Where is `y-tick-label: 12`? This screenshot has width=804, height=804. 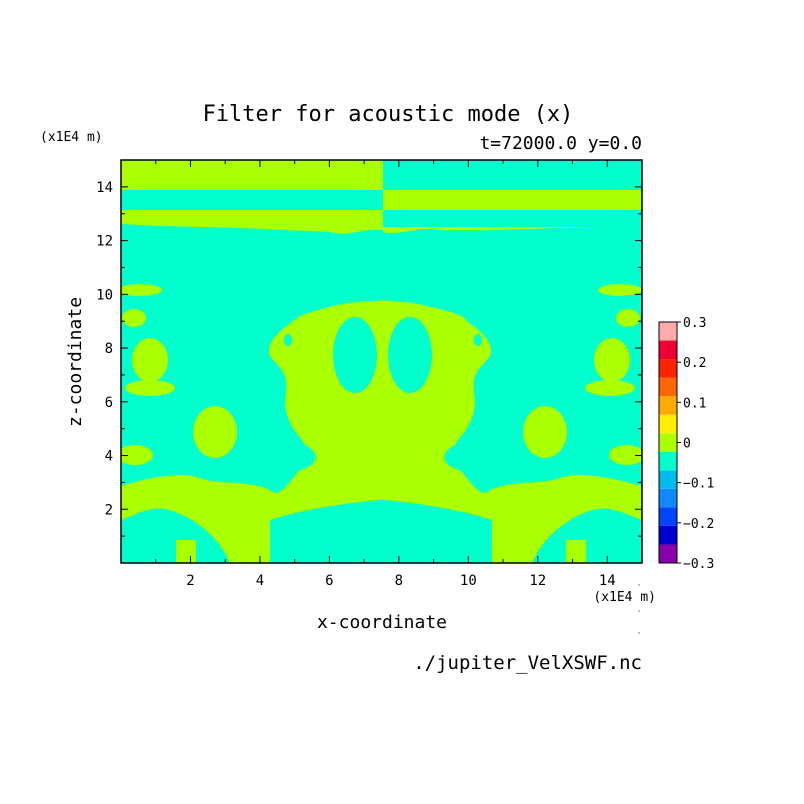 y-tick-label: 12 is located at coordinates (104, 242).